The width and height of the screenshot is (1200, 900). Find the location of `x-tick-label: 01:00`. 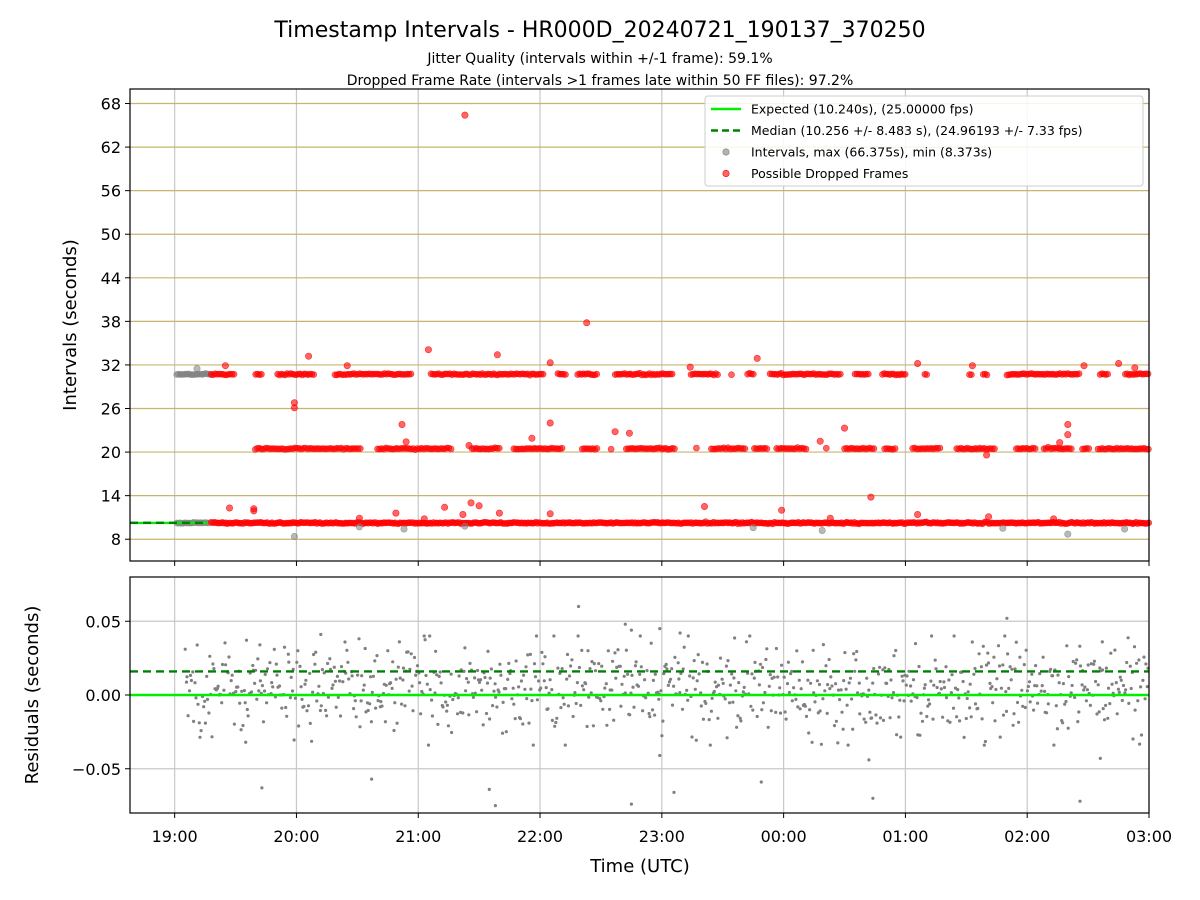

x-tick-label: 01:00 is located at coordinates (905, 836).